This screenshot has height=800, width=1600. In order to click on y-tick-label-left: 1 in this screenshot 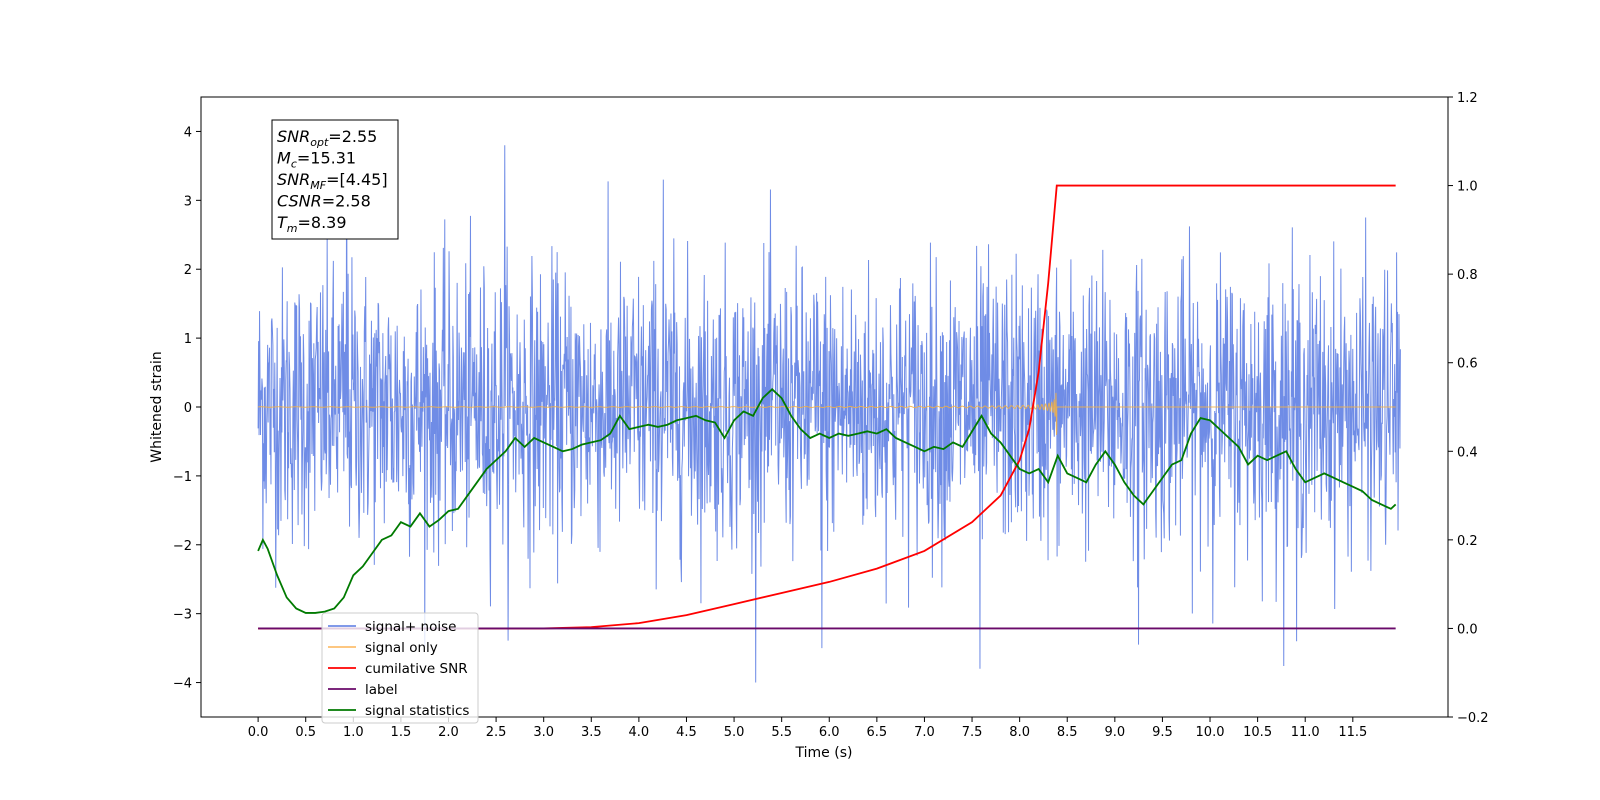, I will do `click(188, 339)`.